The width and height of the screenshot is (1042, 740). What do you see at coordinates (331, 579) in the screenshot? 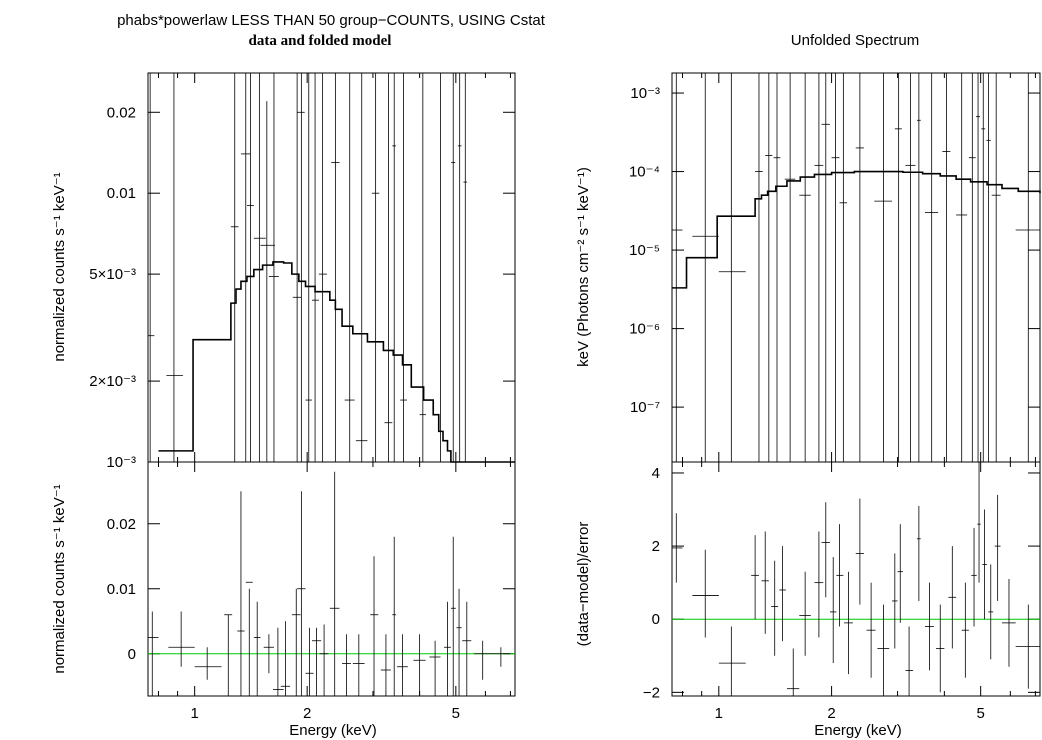
I see `left-bottom-frame` at bounding box center [331, 579].